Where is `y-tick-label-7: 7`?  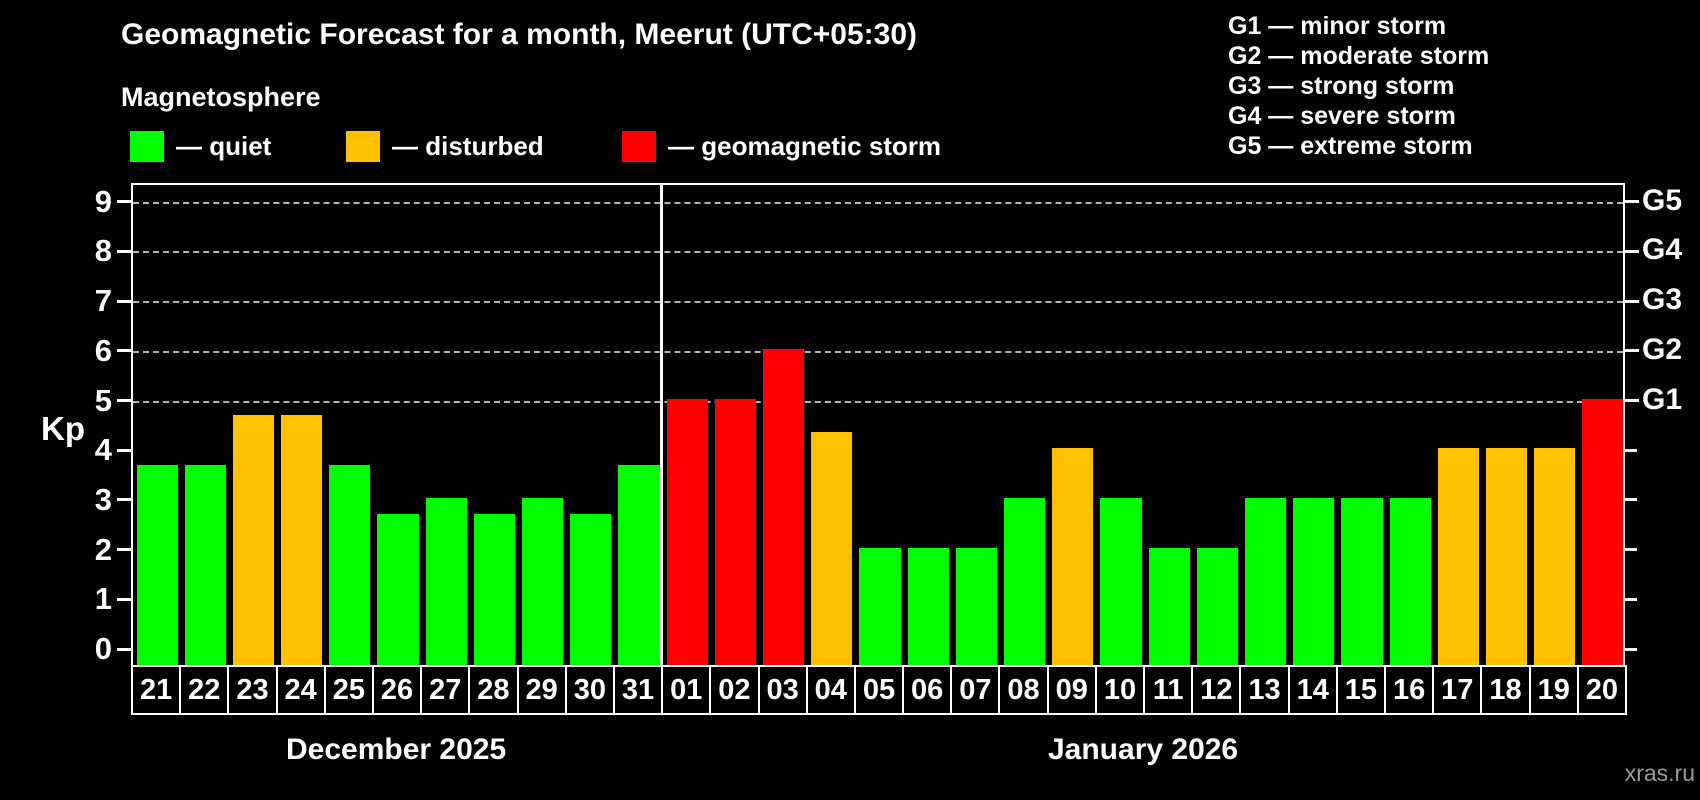
y-tick-label-7: 7 is located at coordinates (103, 301).